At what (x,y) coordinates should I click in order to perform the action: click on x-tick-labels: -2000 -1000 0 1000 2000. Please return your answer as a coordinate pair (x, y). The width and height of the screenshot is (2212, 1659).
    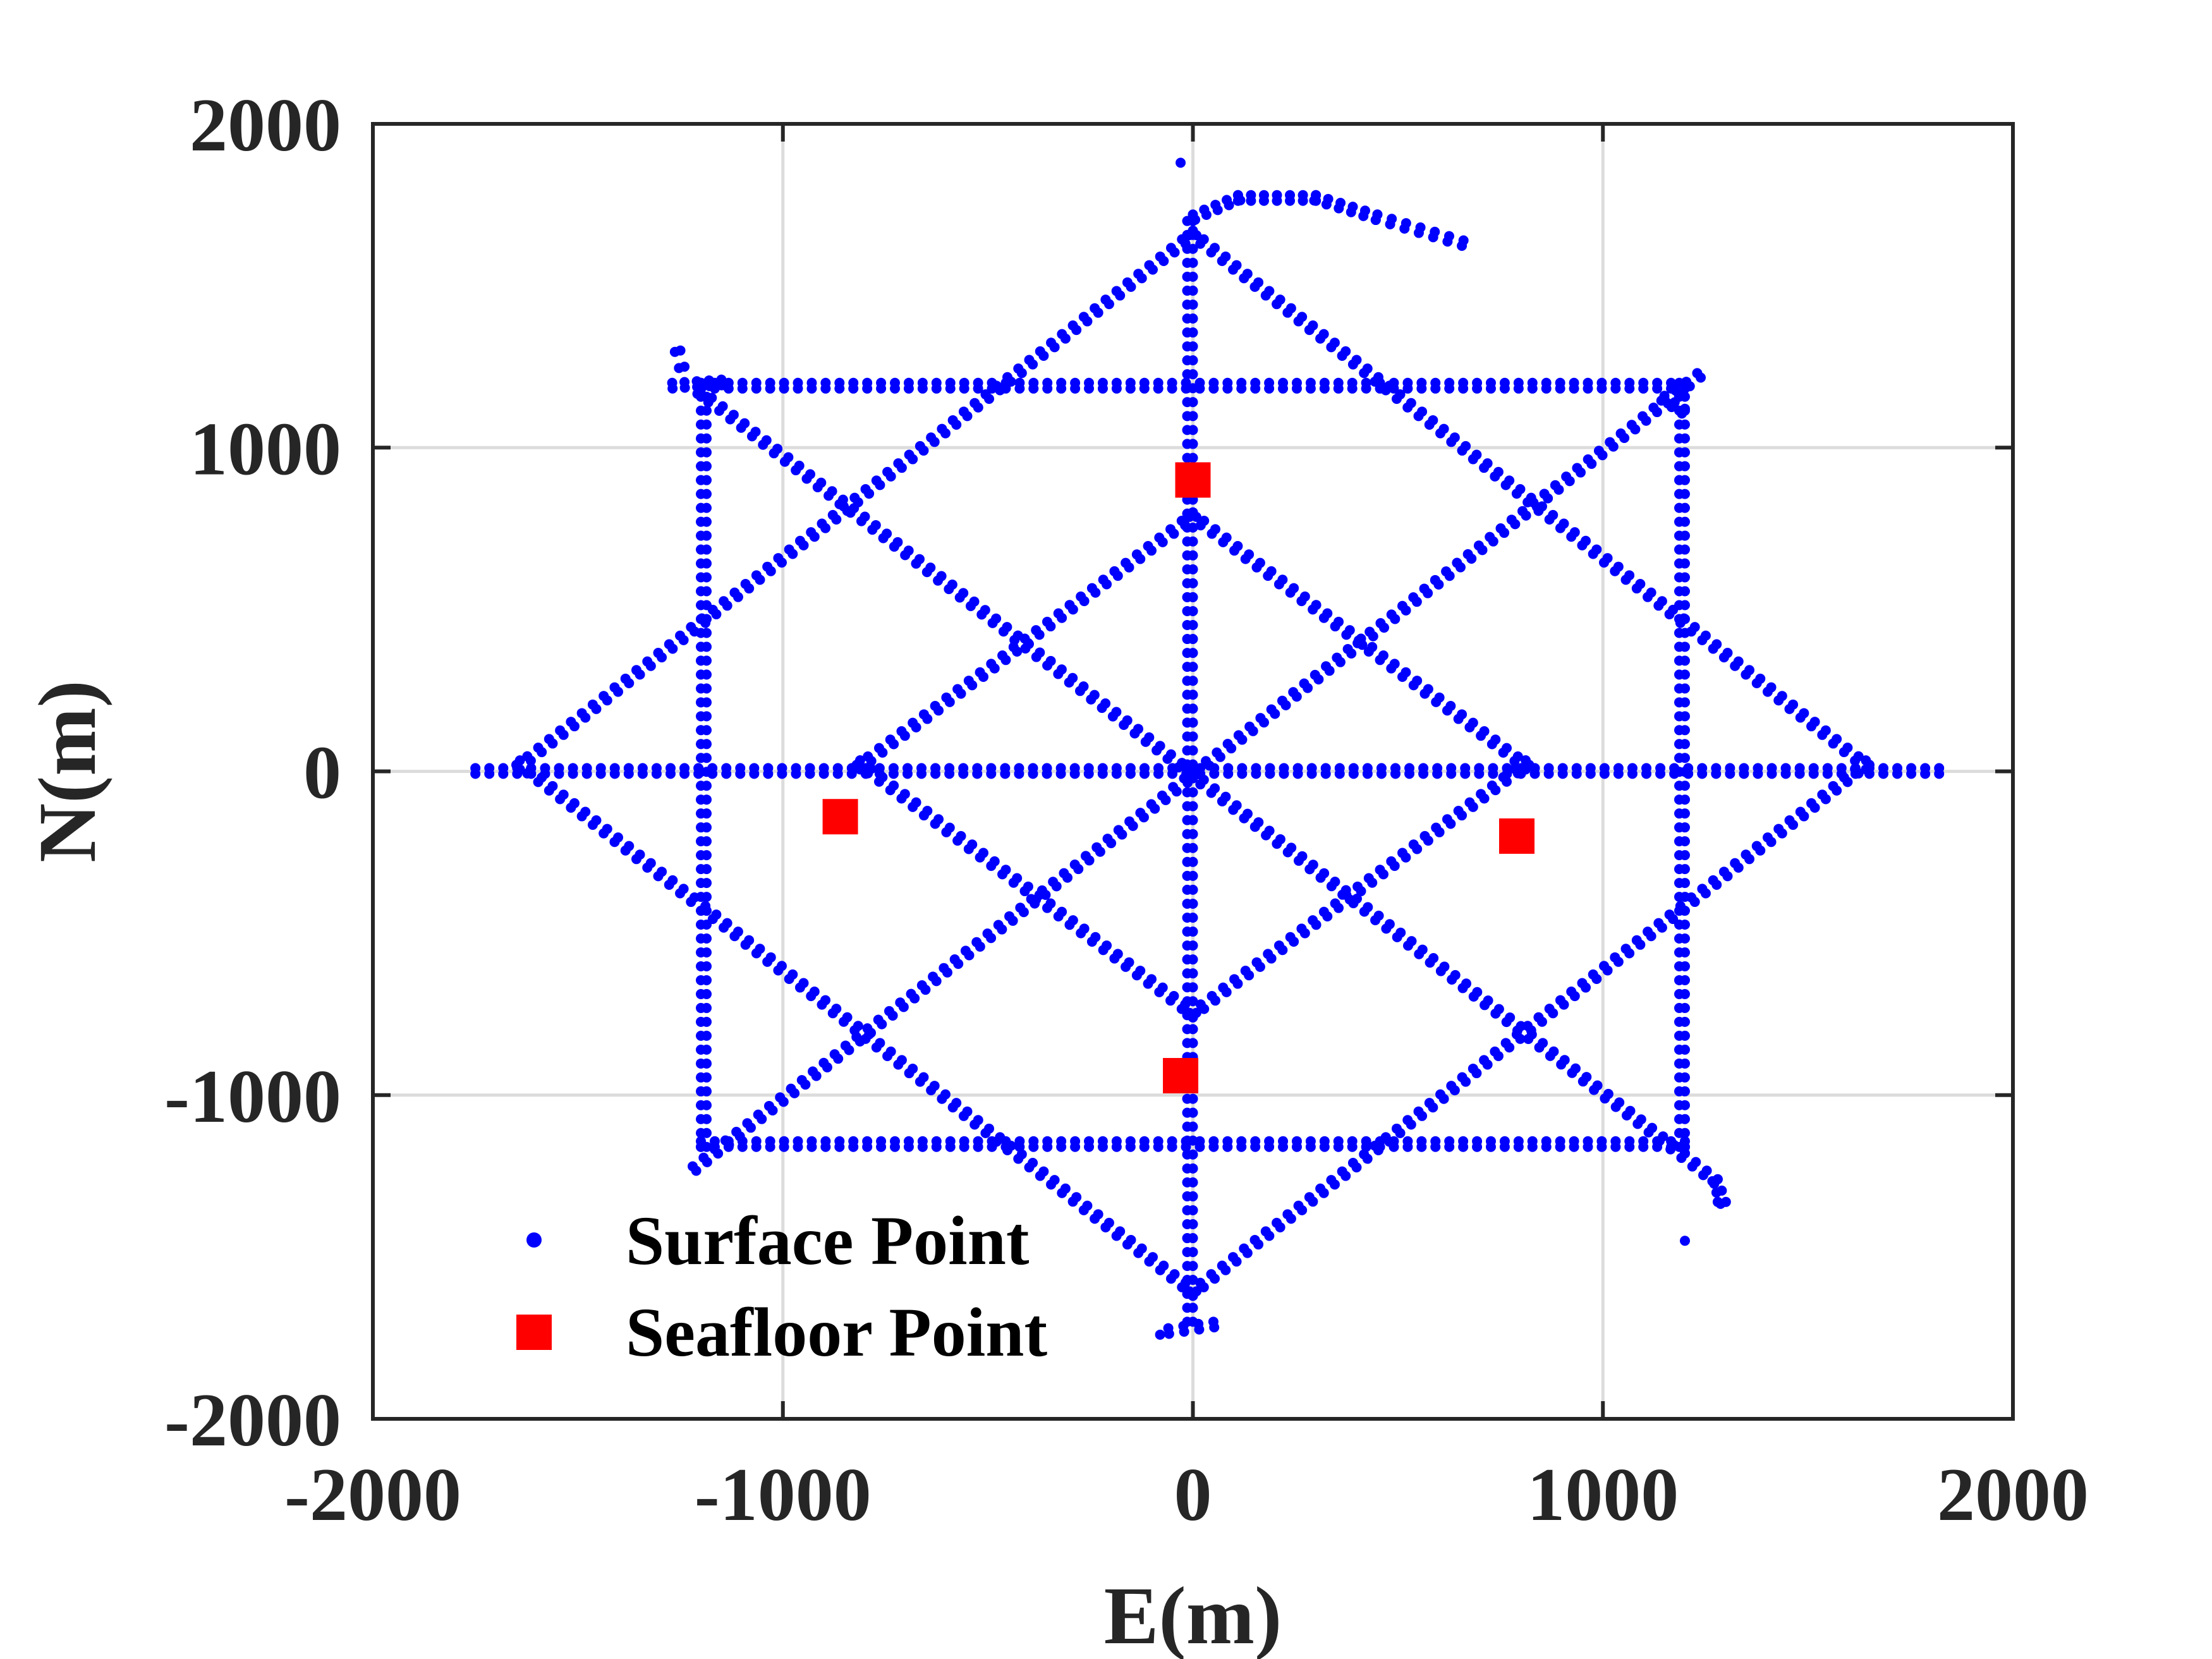
    Looking at the image, I should click on (1186, 1494).